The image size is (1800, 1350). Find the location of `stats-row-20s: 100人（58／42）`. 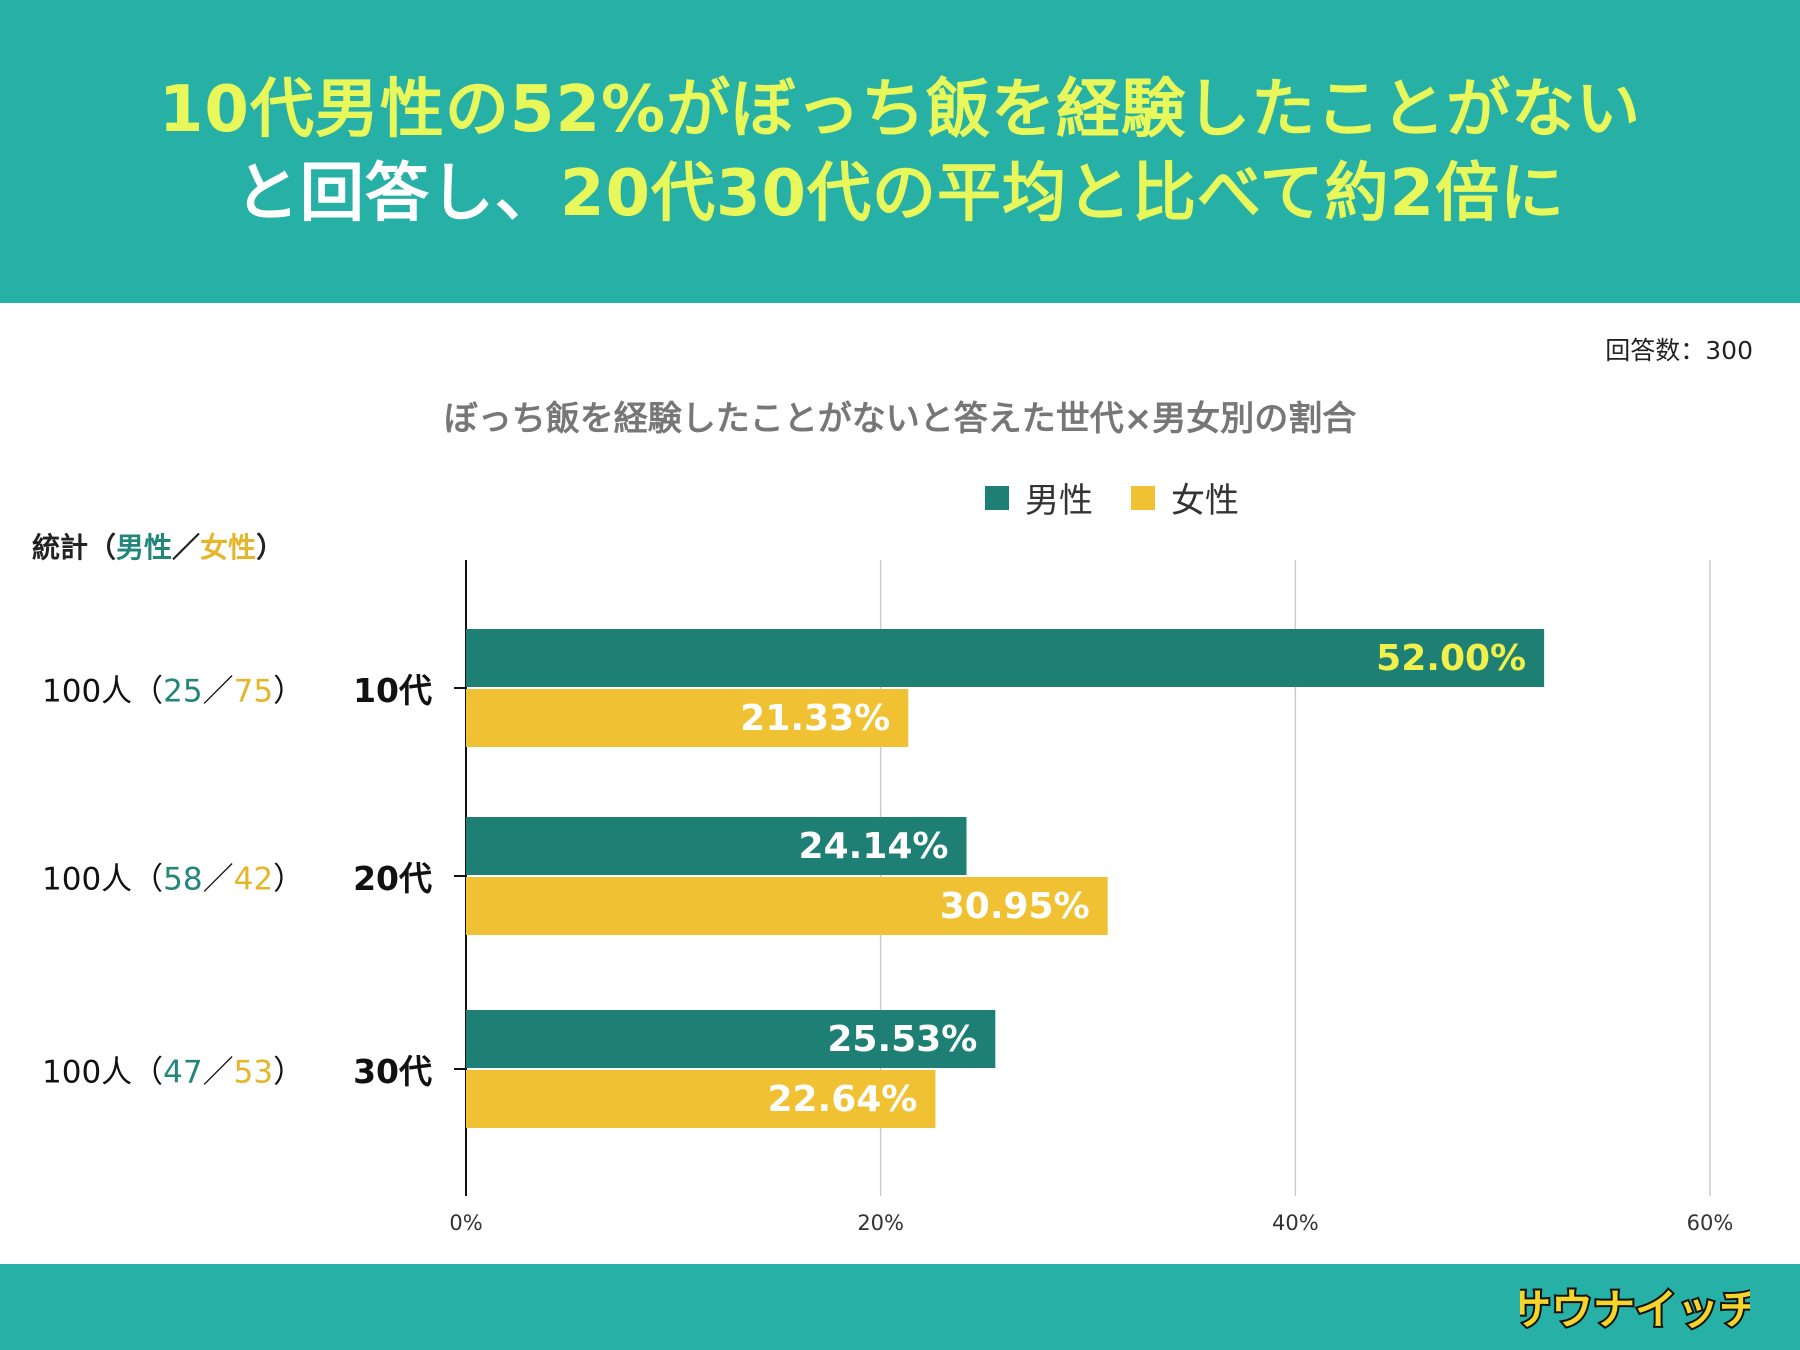

stats-row-20s: 100人（58／42） is located at coordinates (173, 876).